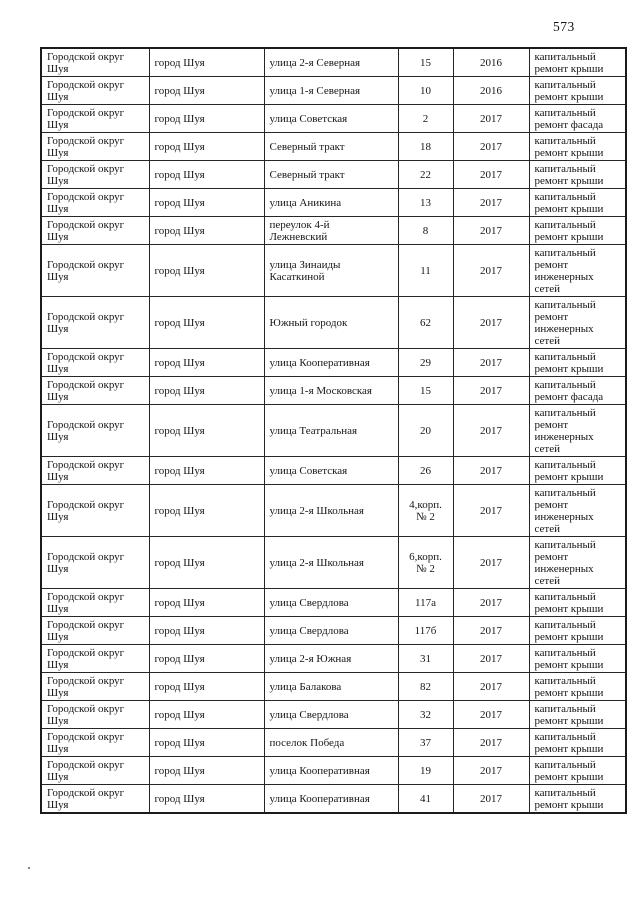 The image size is (640, 905). I want to click on house-cell: 2, so click(425, 118).